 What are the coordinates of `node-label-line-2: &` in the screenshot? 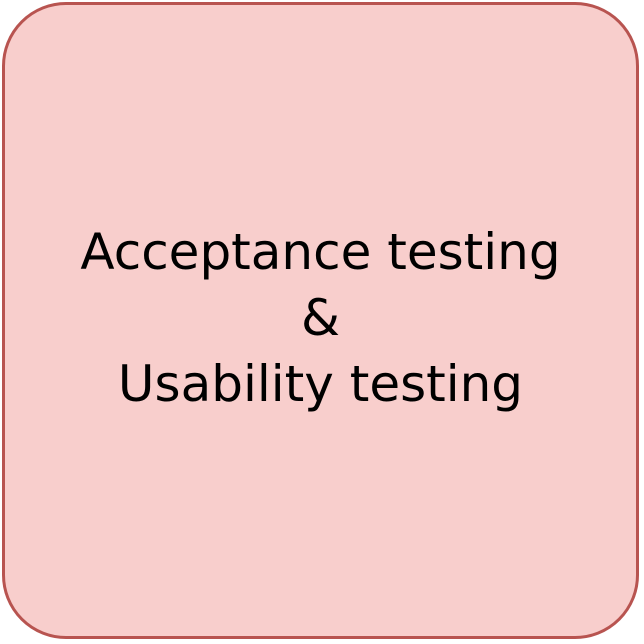 It's located at (320, 317).